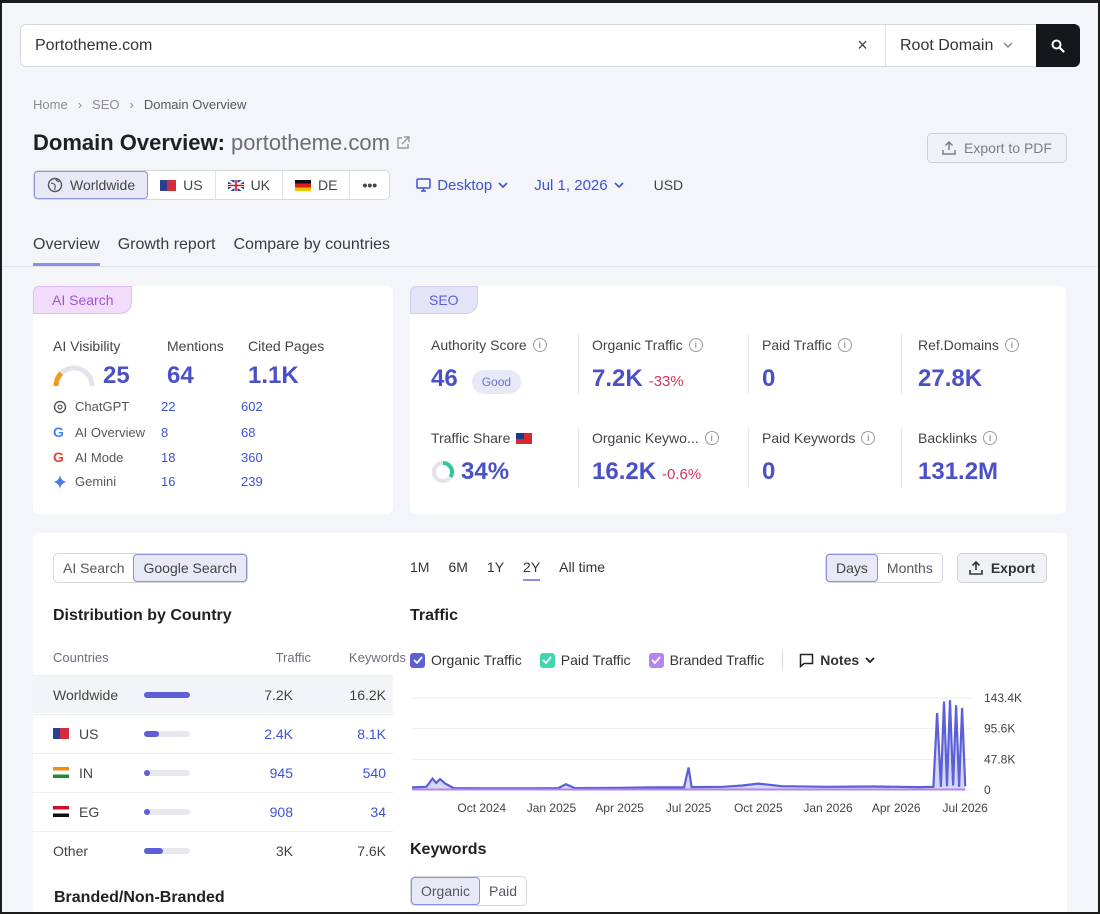 This screenshot has width=1100, height=914. Describe the element at coordinates (420, 567) in the screenshot. I see `period-1m: 1M` at that location.